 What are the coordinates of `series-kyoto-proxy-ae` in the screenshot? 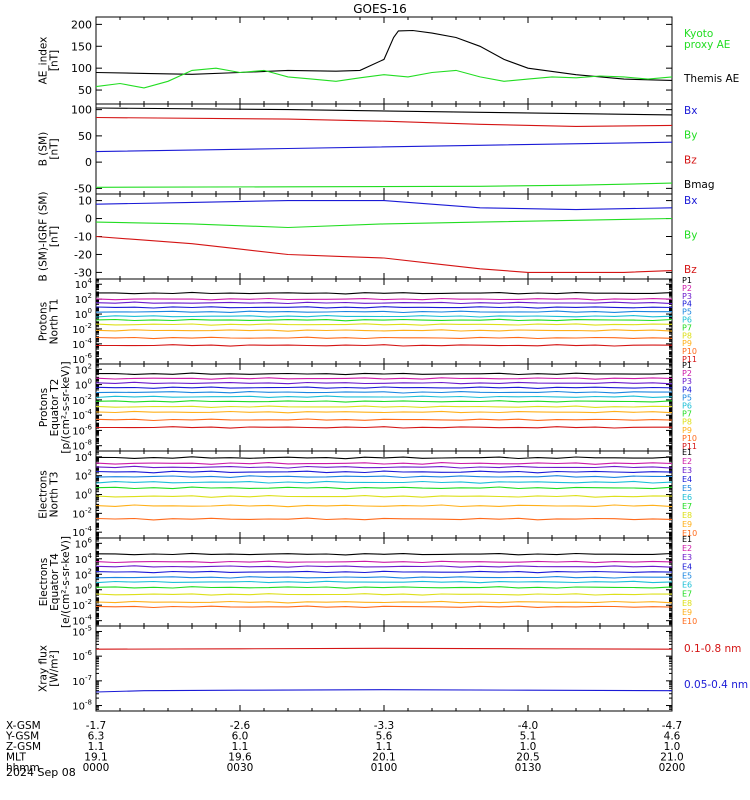 It's located at (384, 78).